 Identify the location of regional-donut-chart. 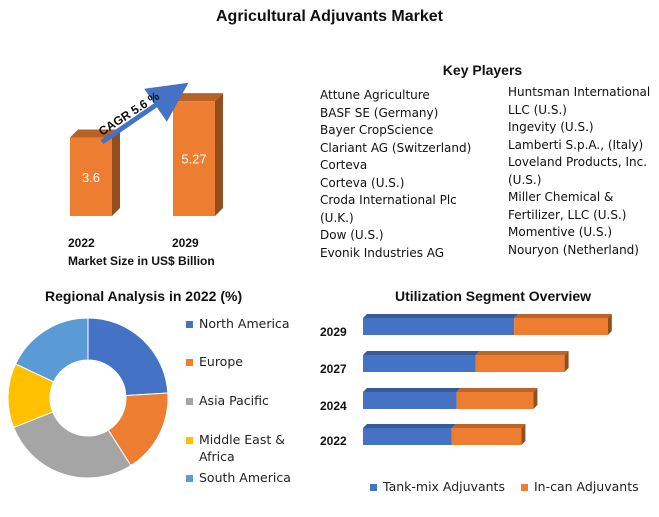
(88, 398).